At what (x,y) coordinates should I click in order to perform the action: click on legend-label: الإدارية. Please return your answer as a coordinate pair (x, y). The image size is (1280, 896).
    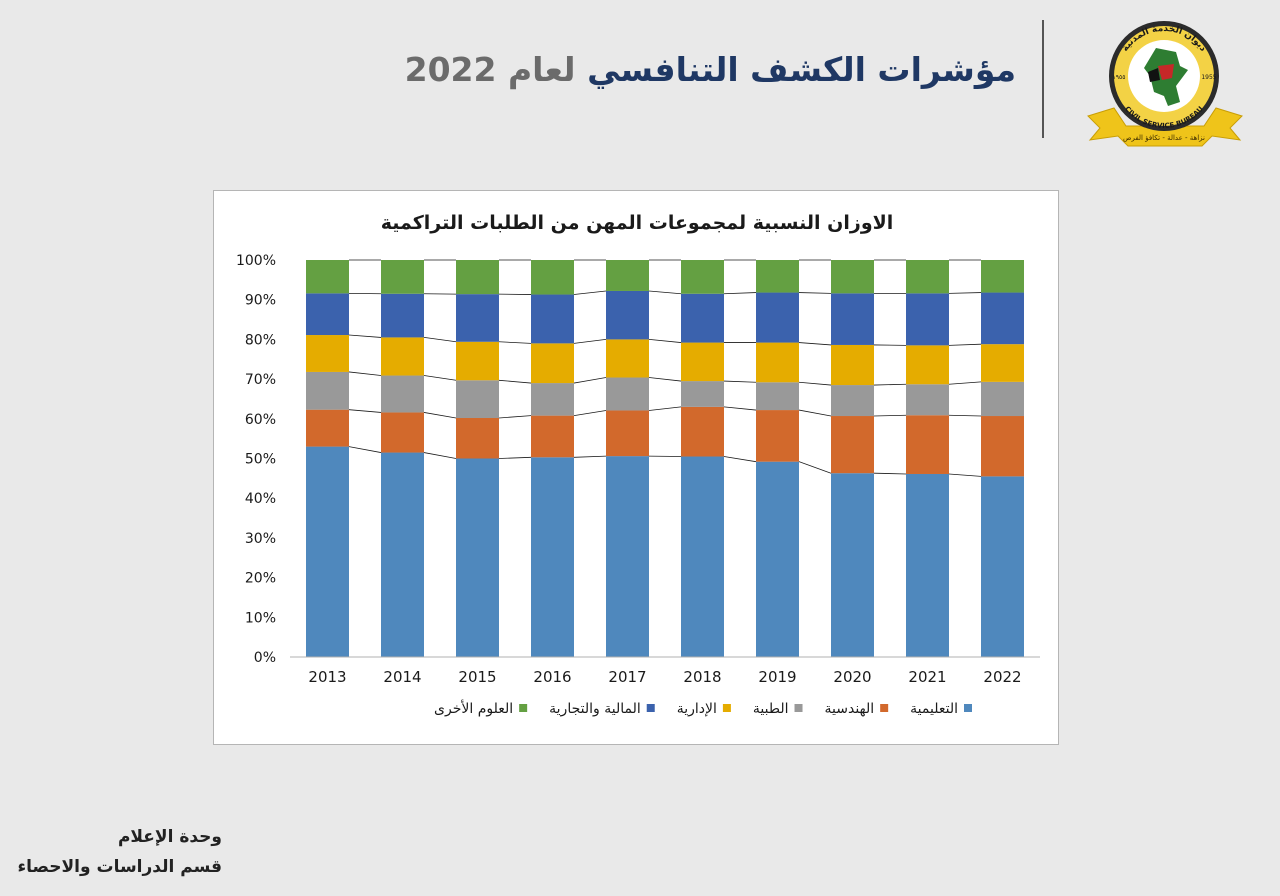
    Looking at the image, I should click on (697, 709).